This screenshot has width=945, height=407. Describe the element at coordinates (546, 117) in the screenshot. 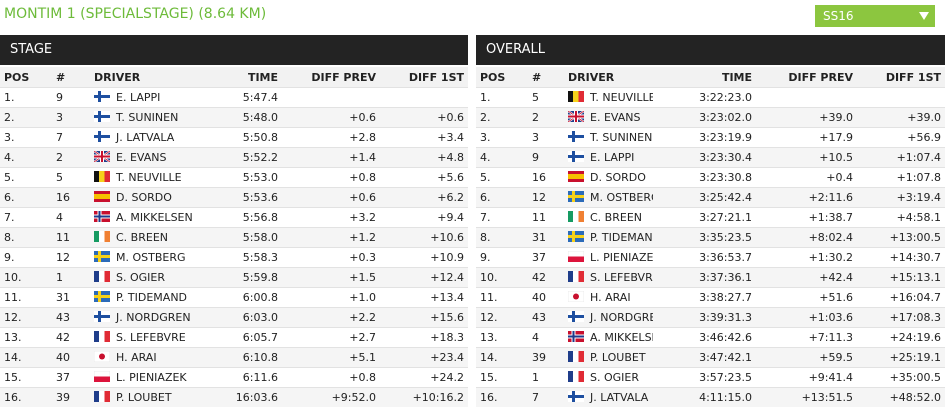

I see `car-number: 2` at that location.